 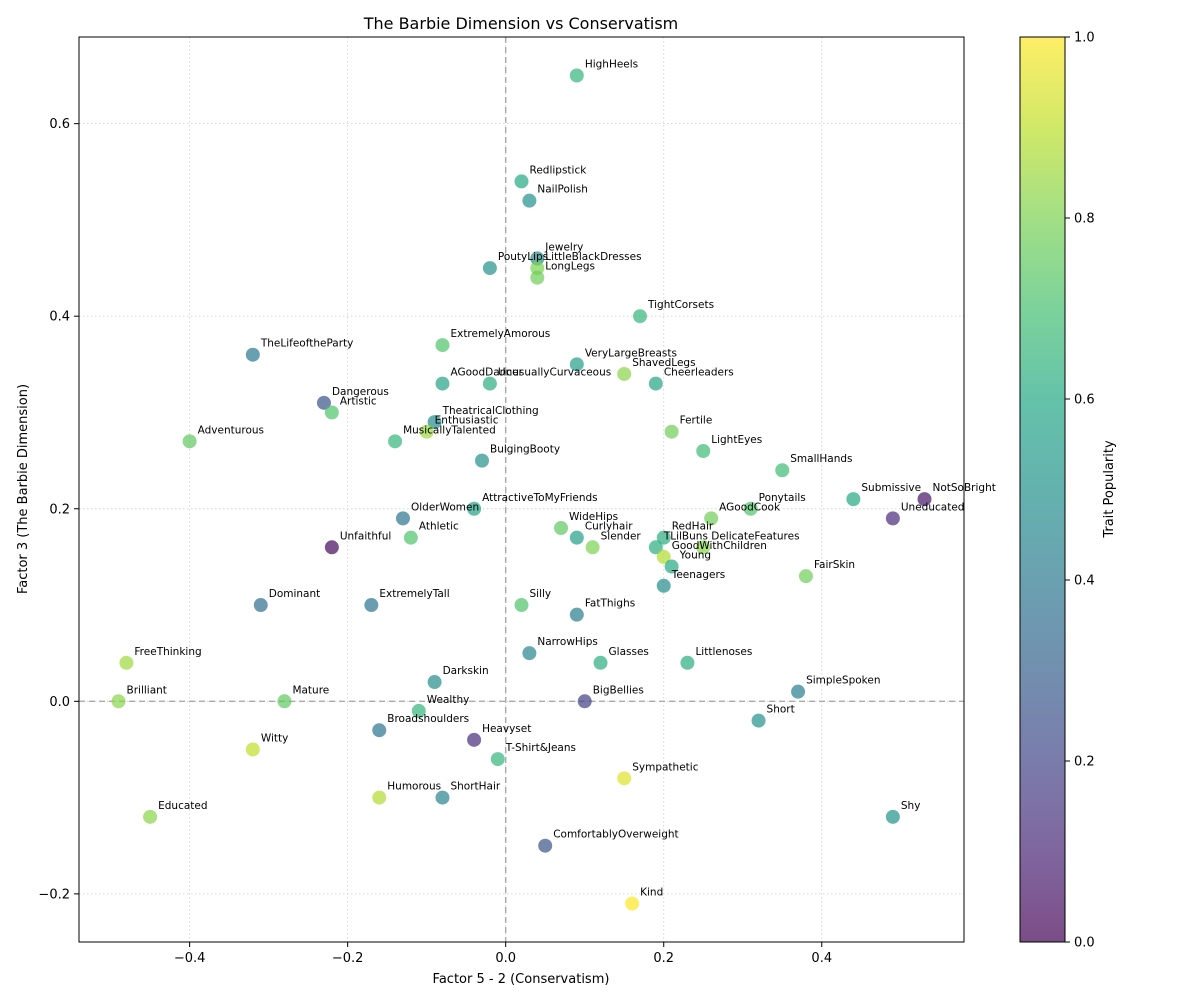 What do you see at coordinates (663, 958) in the screenshot?
I see `x-tick-label: 0.2` at bounding box center [663, 958].